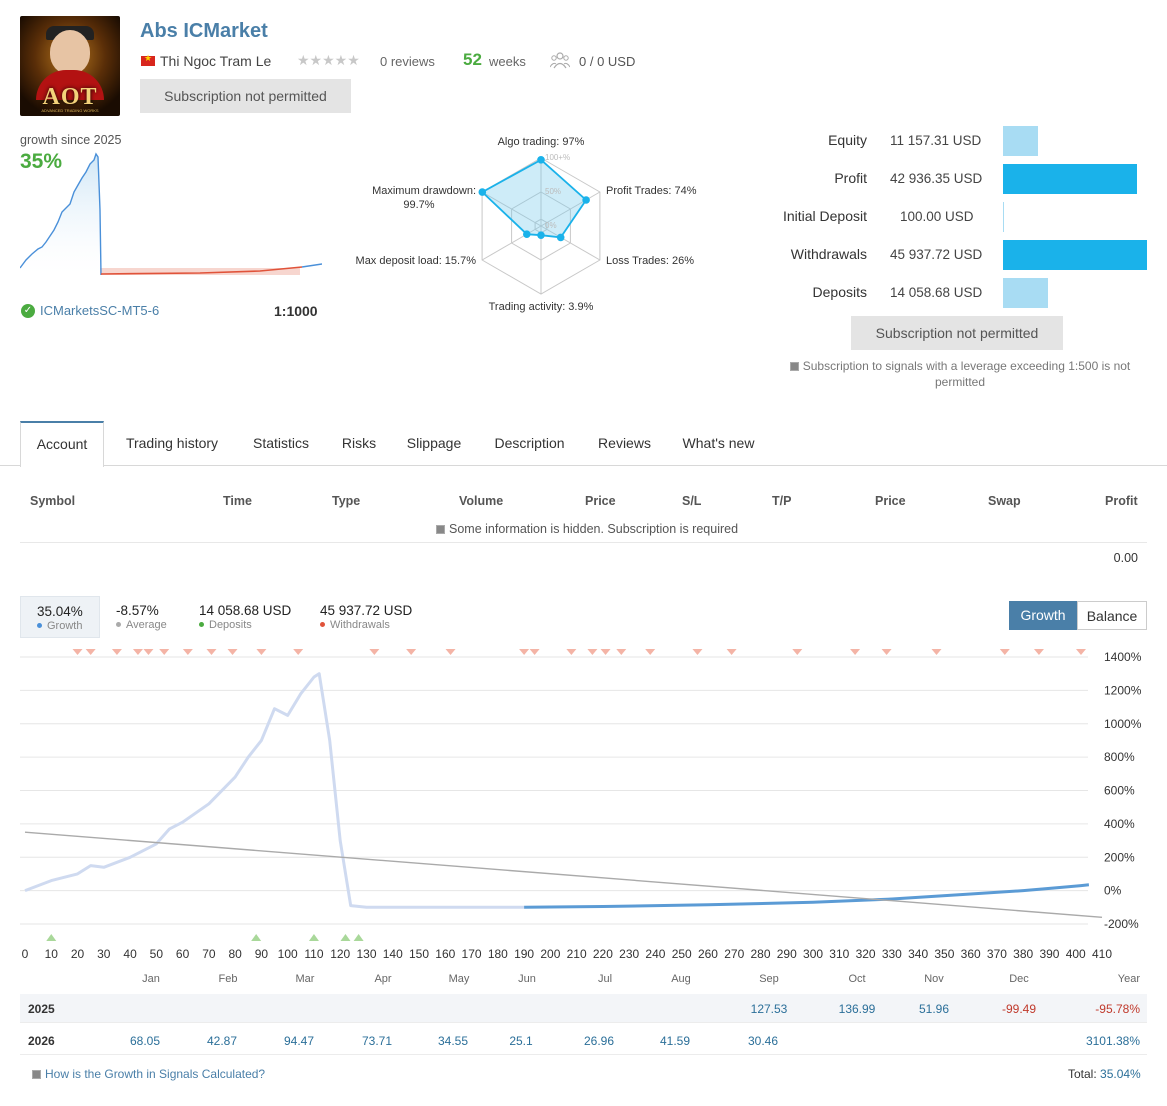  Describe the element at coordinates (155, 1074) in the screenshot. I see `growth-calc-help-text: How is the Growth in Signals Calculated?` at that location.